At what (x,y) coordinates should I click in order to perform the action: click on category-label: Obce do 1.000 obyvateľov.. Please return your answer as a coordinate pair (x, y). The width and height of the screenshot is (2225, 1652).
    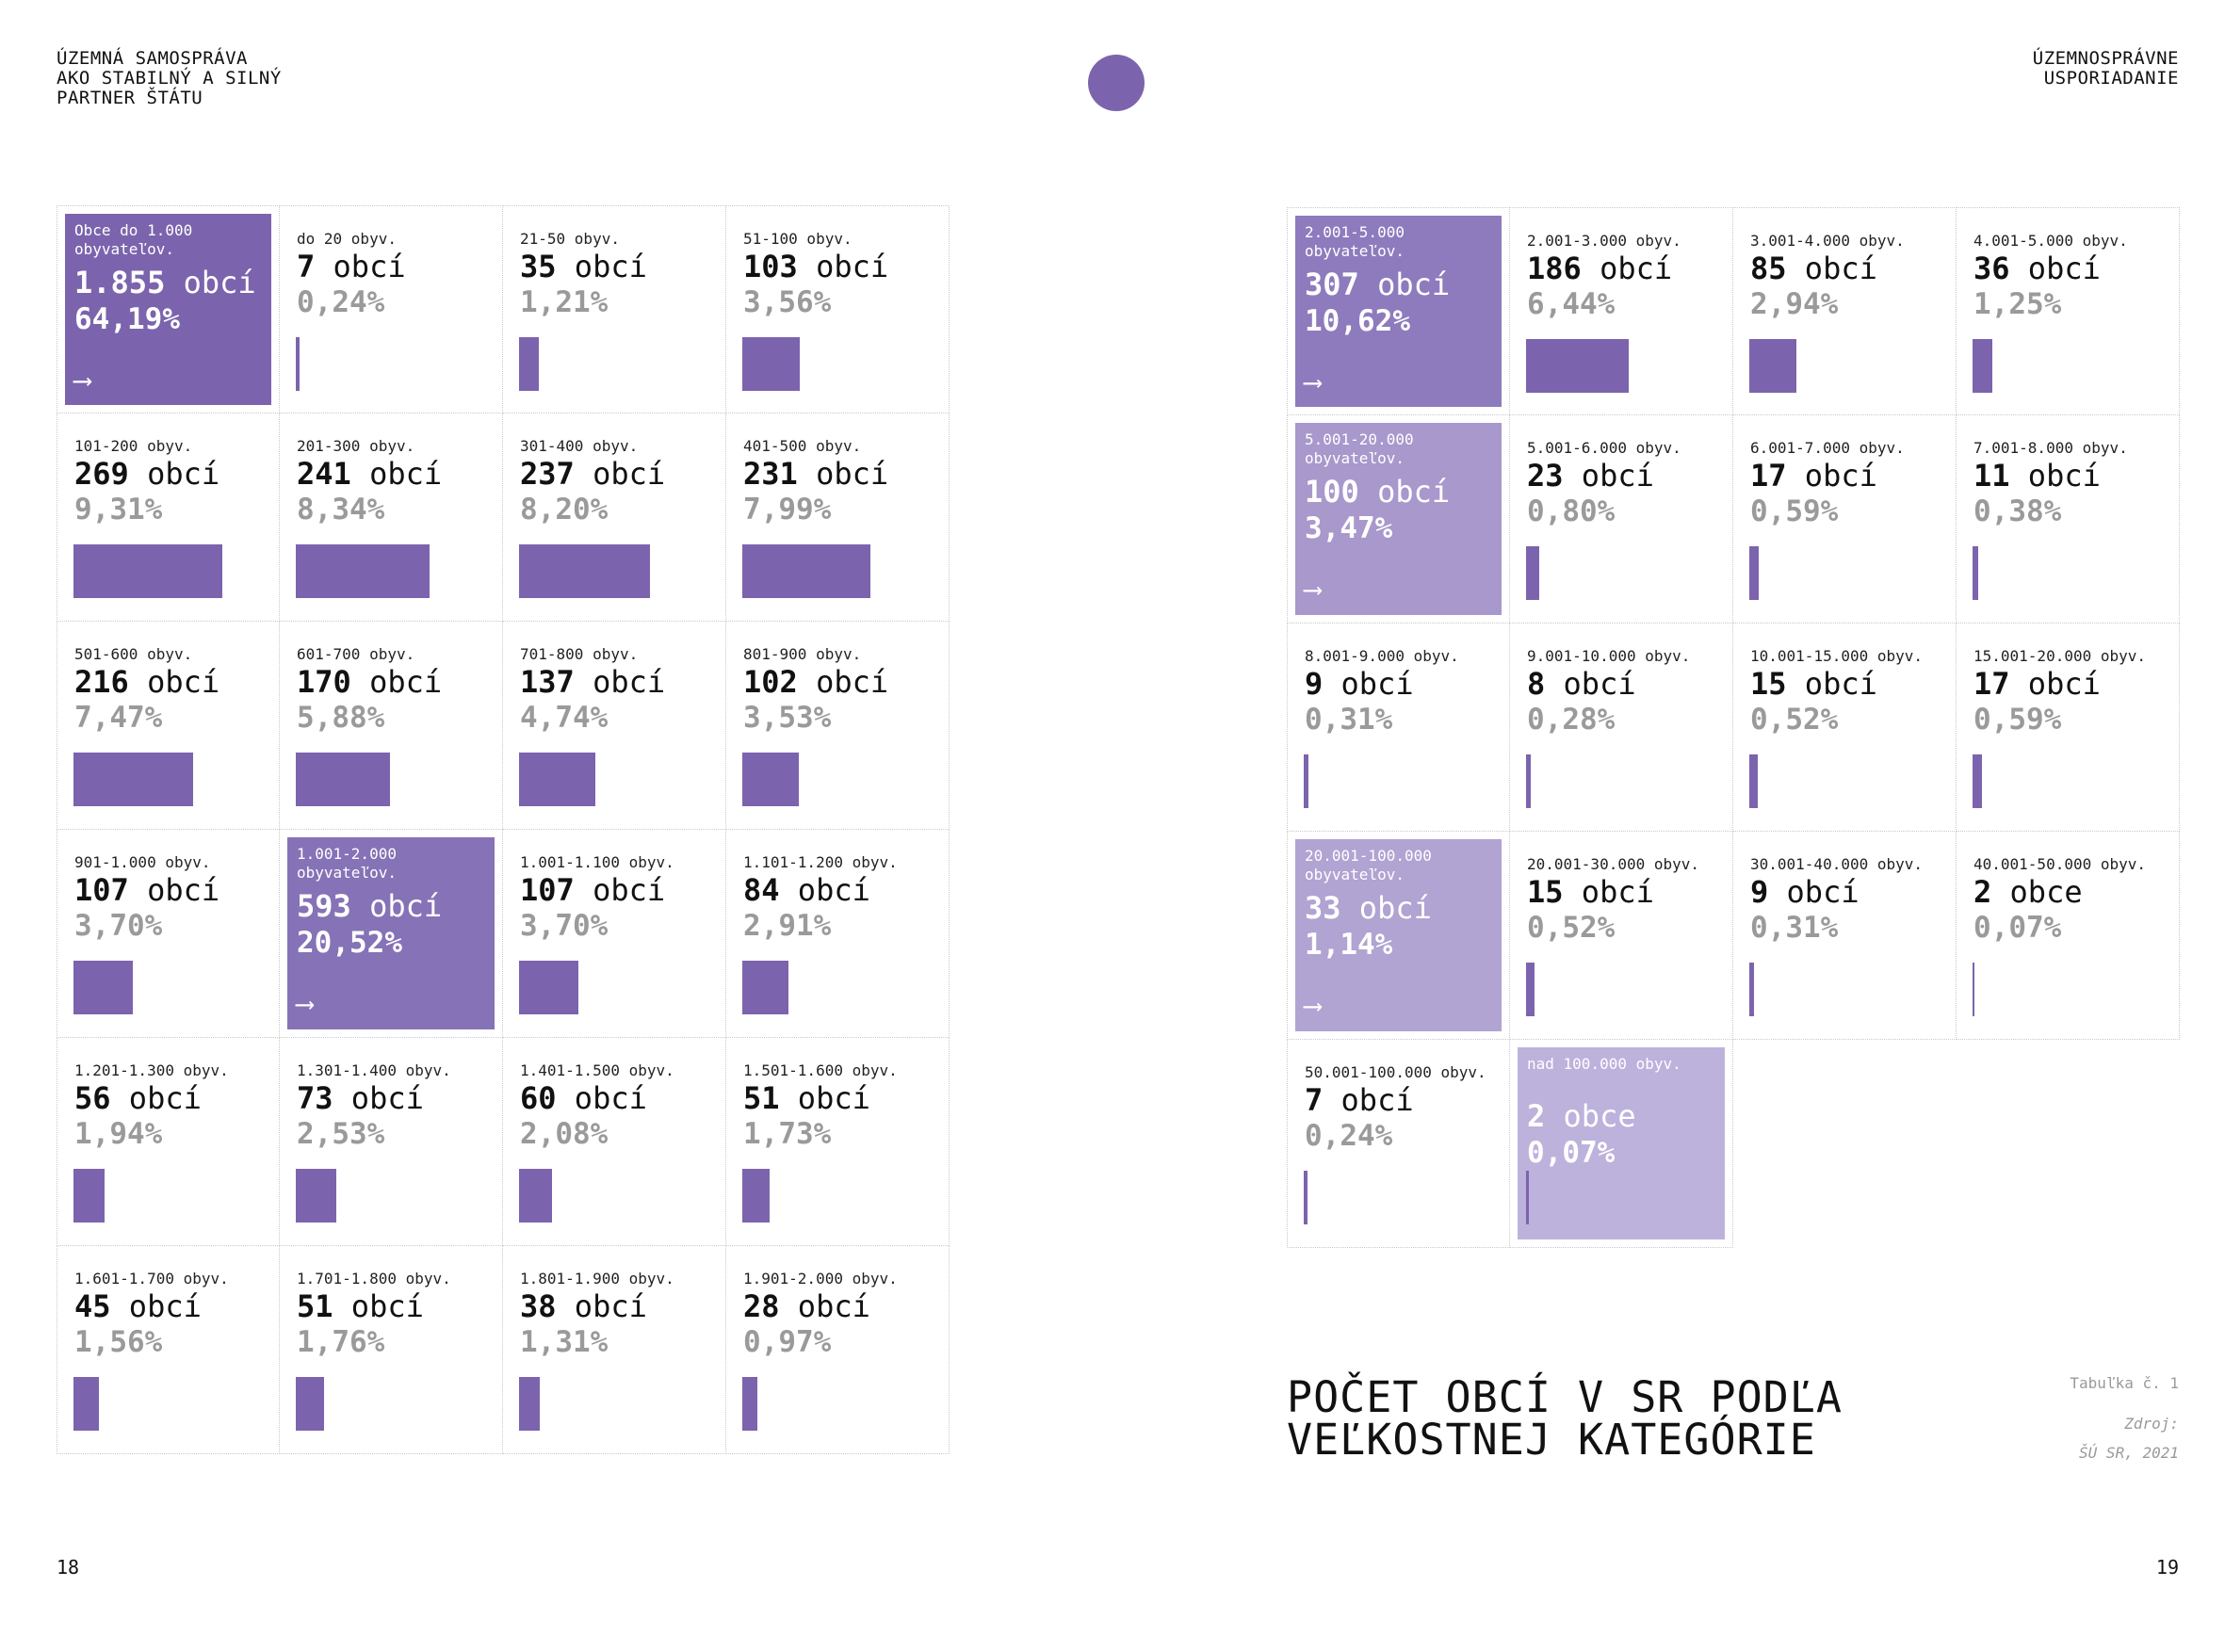
    Looking at the image, I should click on (133, 240).